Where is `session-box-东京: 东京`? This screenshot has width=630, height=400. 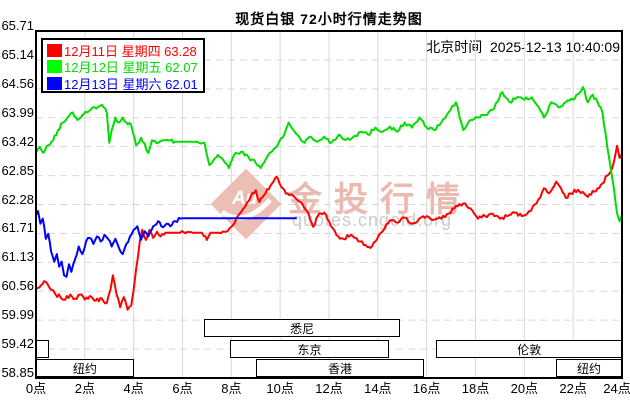
session-box-东京: 东京 is located at coordinates (309, 349).